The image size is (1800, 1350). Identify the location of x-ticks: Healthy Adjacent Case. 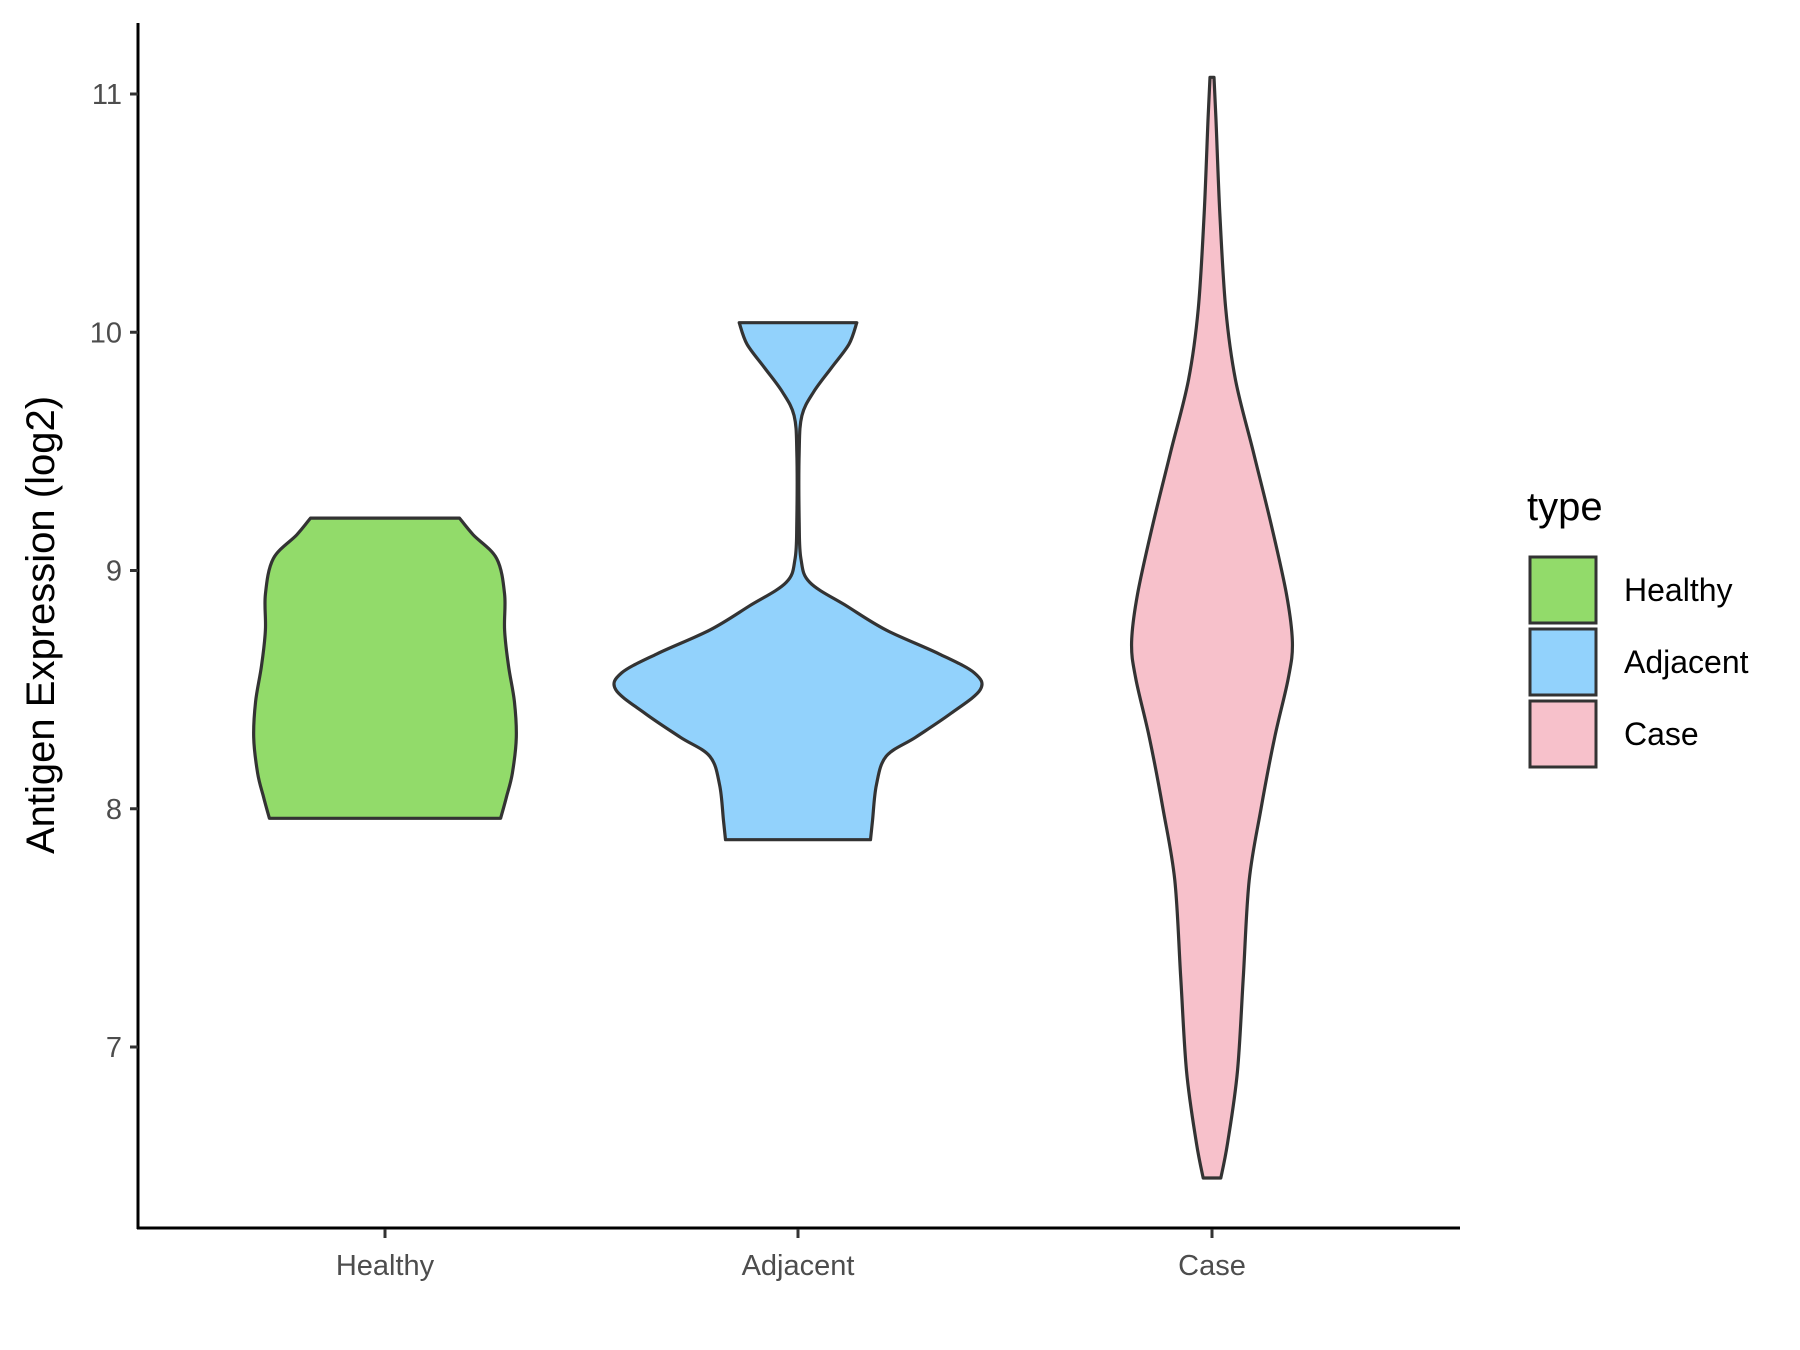
(791, 1255).